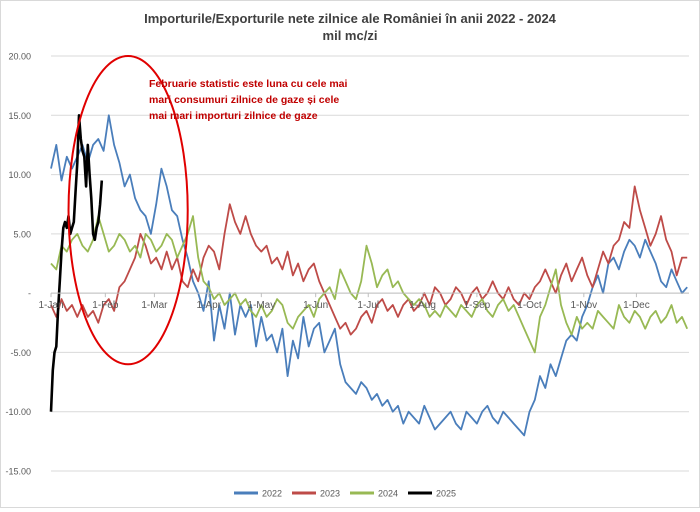  Describe the element at coordinates (18, 472) in the screenshot. I see `y-tick-label: -15.00` at that location.